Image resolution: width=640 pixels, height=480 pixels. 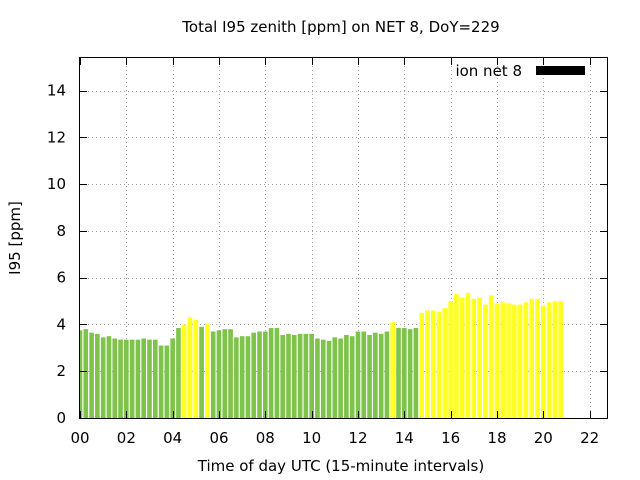 What do you see at coordinates (15, 238) in the screenshot?
I see `y-axis-label: I95 [ppm]` at bounding box center [15, 238].